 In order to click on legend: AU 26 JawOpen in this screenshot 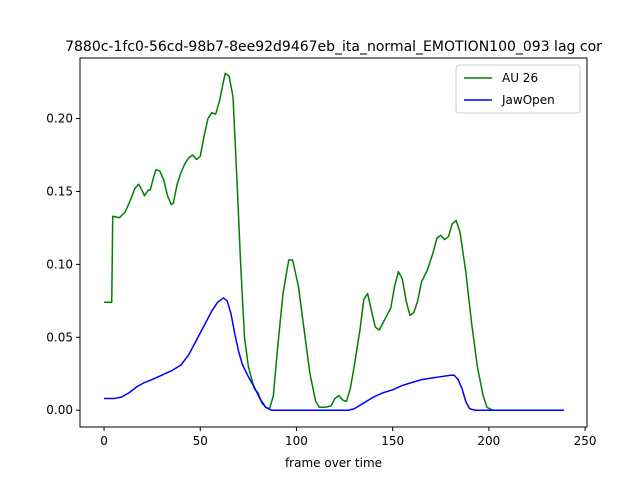, I will do `click(518, 89)`.